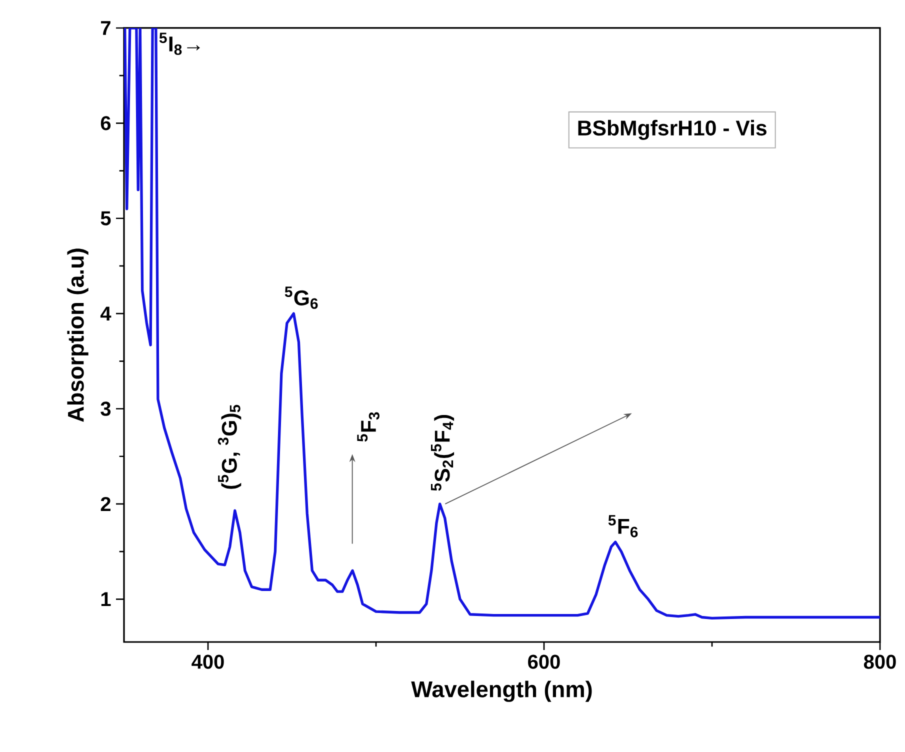  Describe the element at coordinates (105, 123) in the screenshot. I see `y-tick-label: 6` at that location.